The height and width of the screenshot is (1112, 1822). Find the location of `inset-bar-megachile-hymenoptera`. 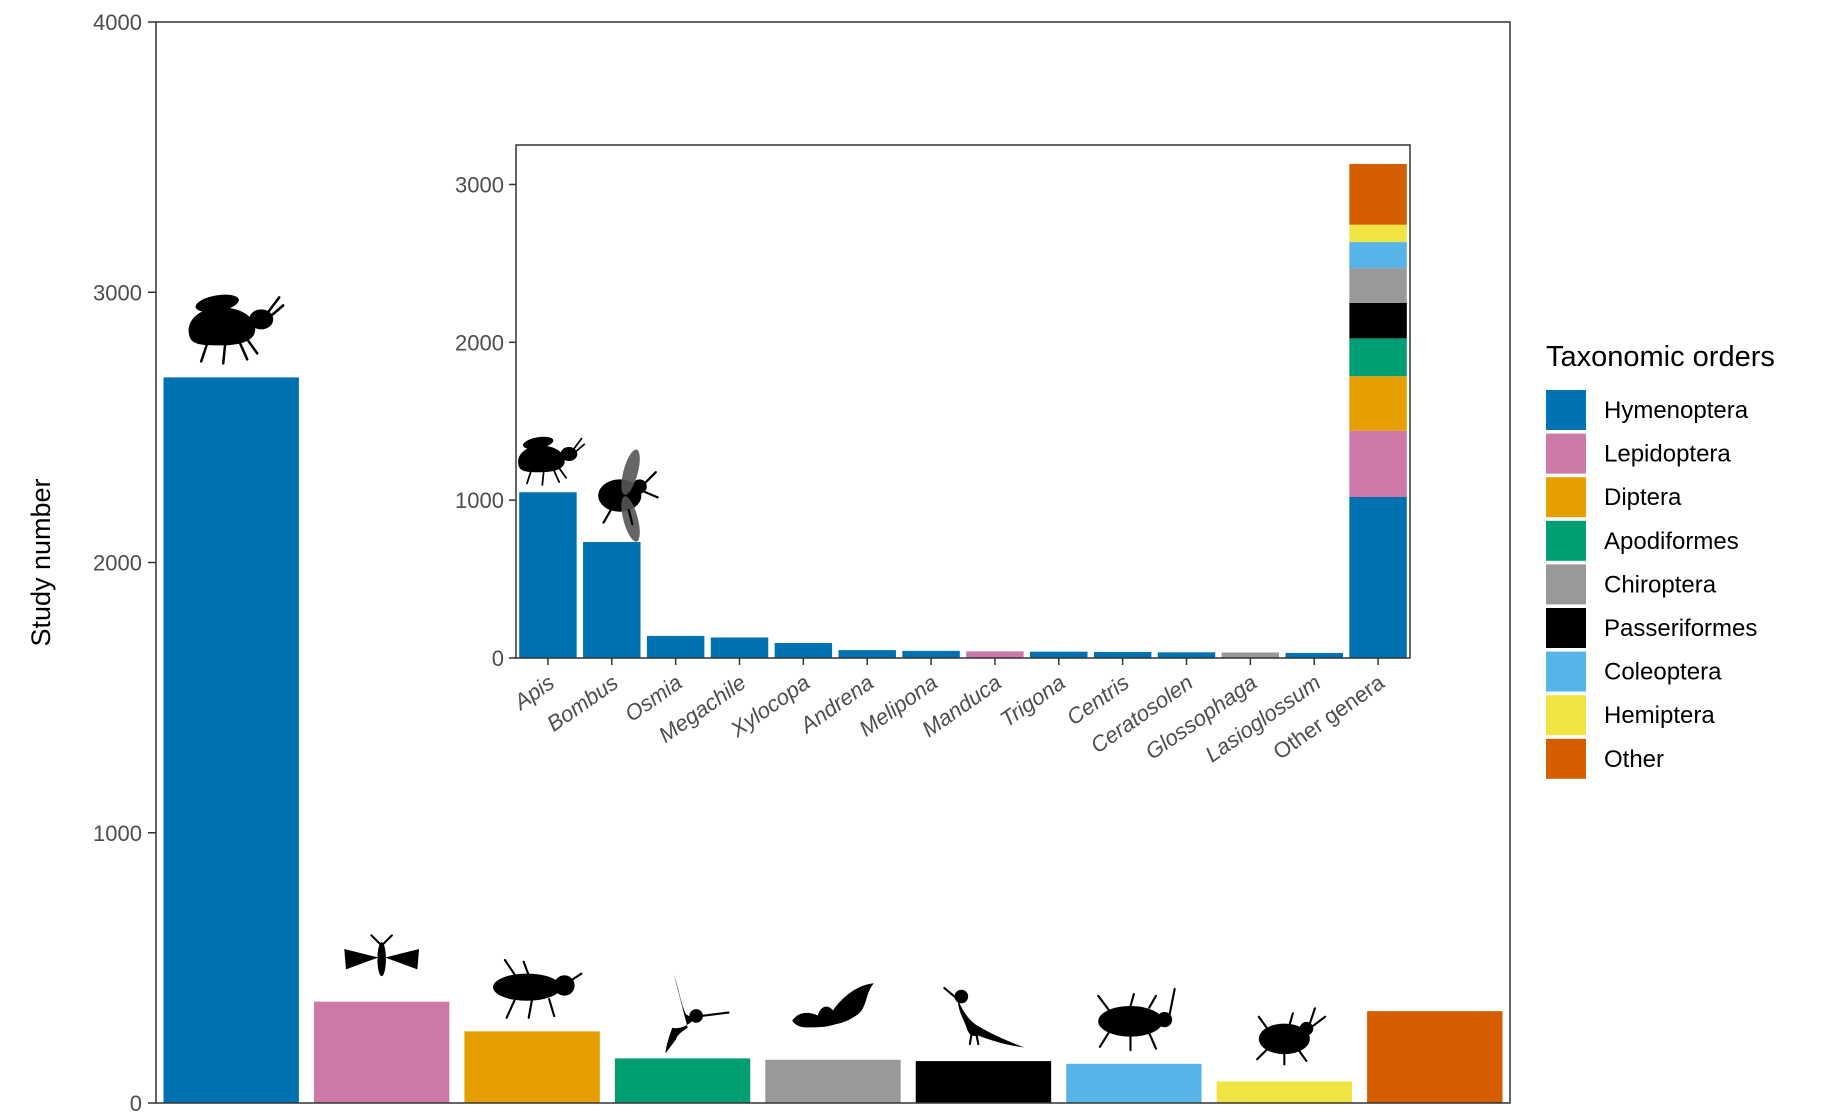

inset-bar-megachile-hymenoptera is located at coordinates (739, 647).